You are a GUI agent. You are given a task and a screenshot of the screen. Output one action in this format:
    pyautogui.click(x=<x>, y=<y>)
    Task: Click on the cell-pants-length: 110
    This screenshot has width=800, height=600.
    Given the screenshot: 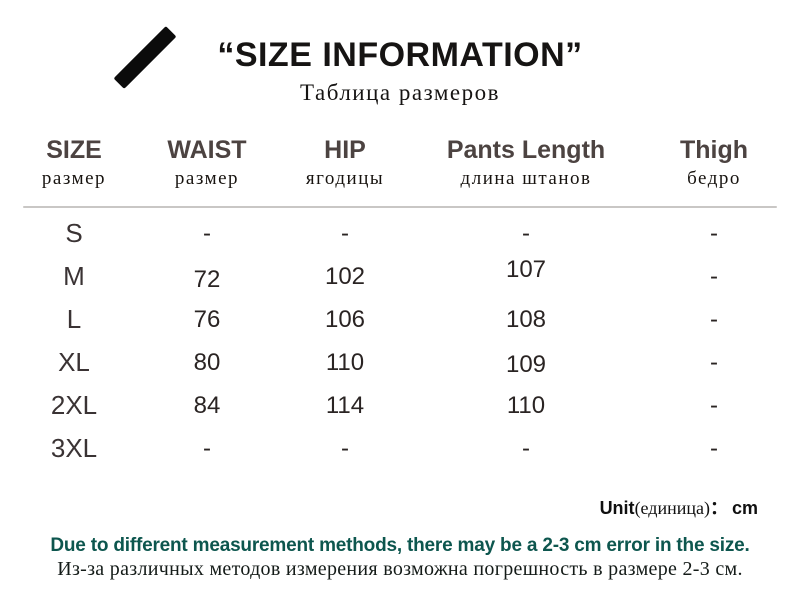 What is the action you would take?
    pyautogui.click(x=526, y=405)
    